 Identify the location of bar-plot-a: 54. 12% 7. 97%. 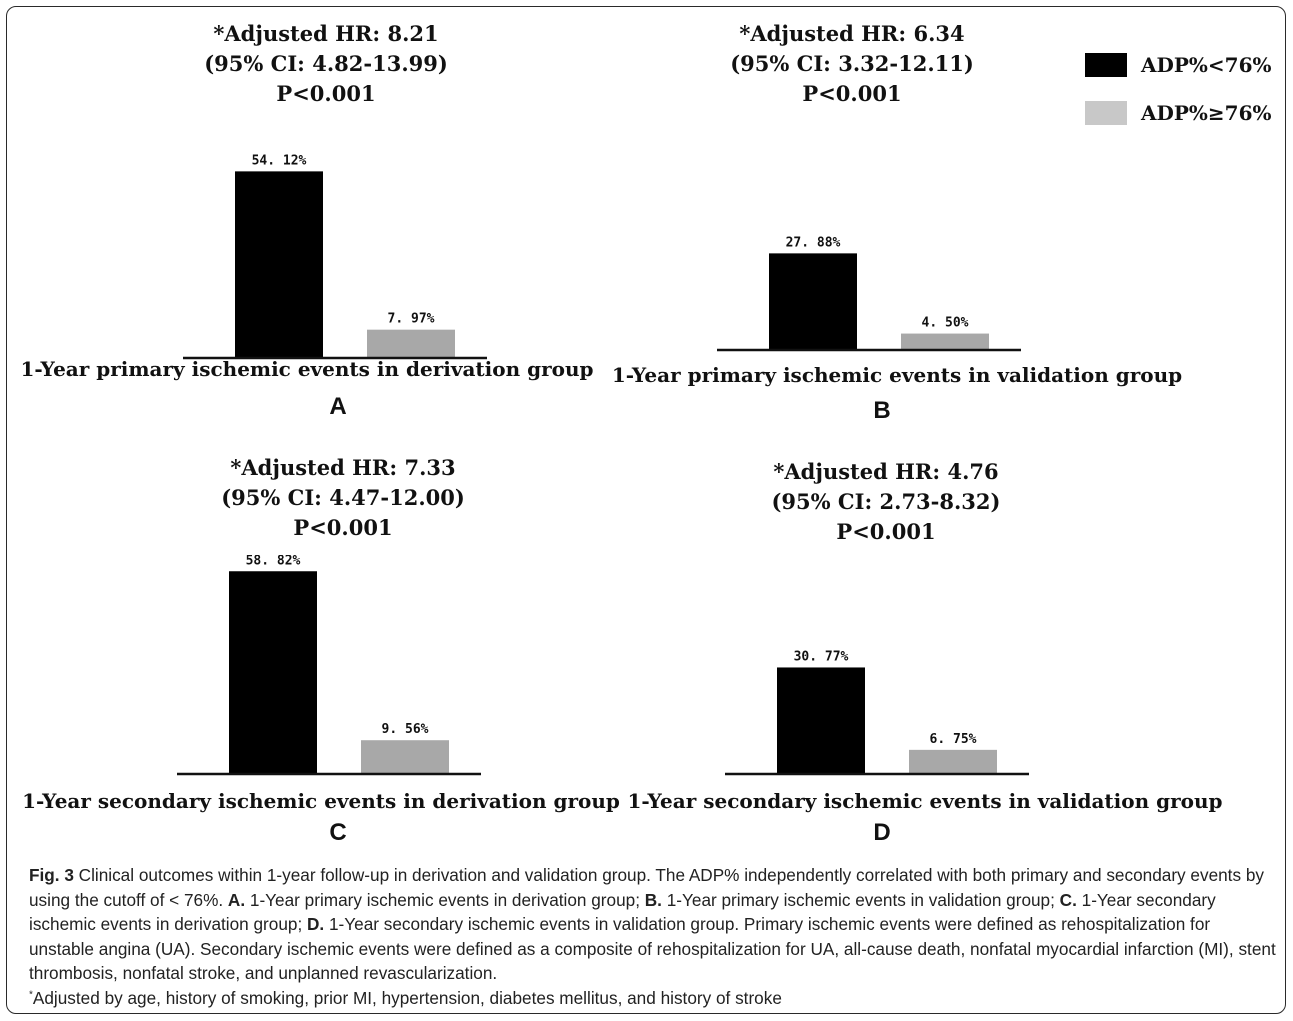
(335, 256).